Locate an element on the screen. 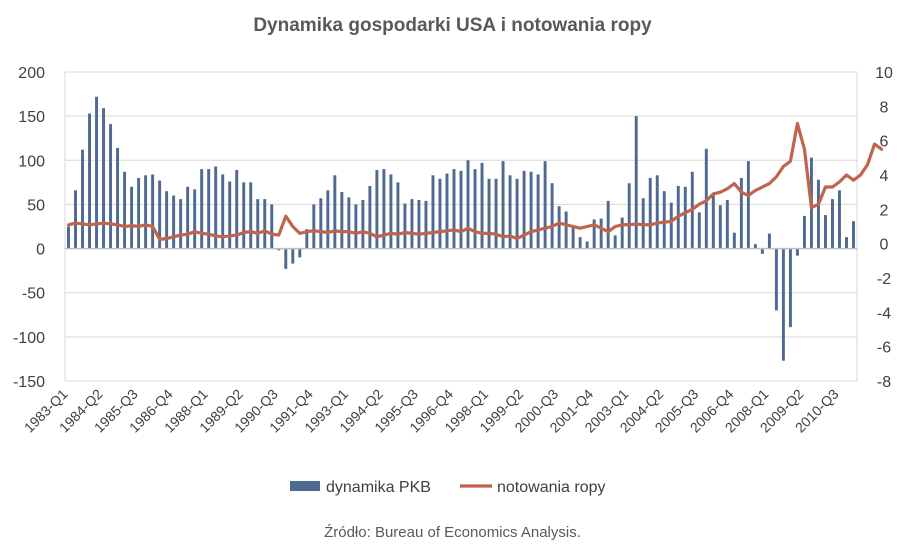  right-axis-ticks: 10 8 6 4 2 0 -2 -4 -6 -8 is located at coordinates (884, 228).